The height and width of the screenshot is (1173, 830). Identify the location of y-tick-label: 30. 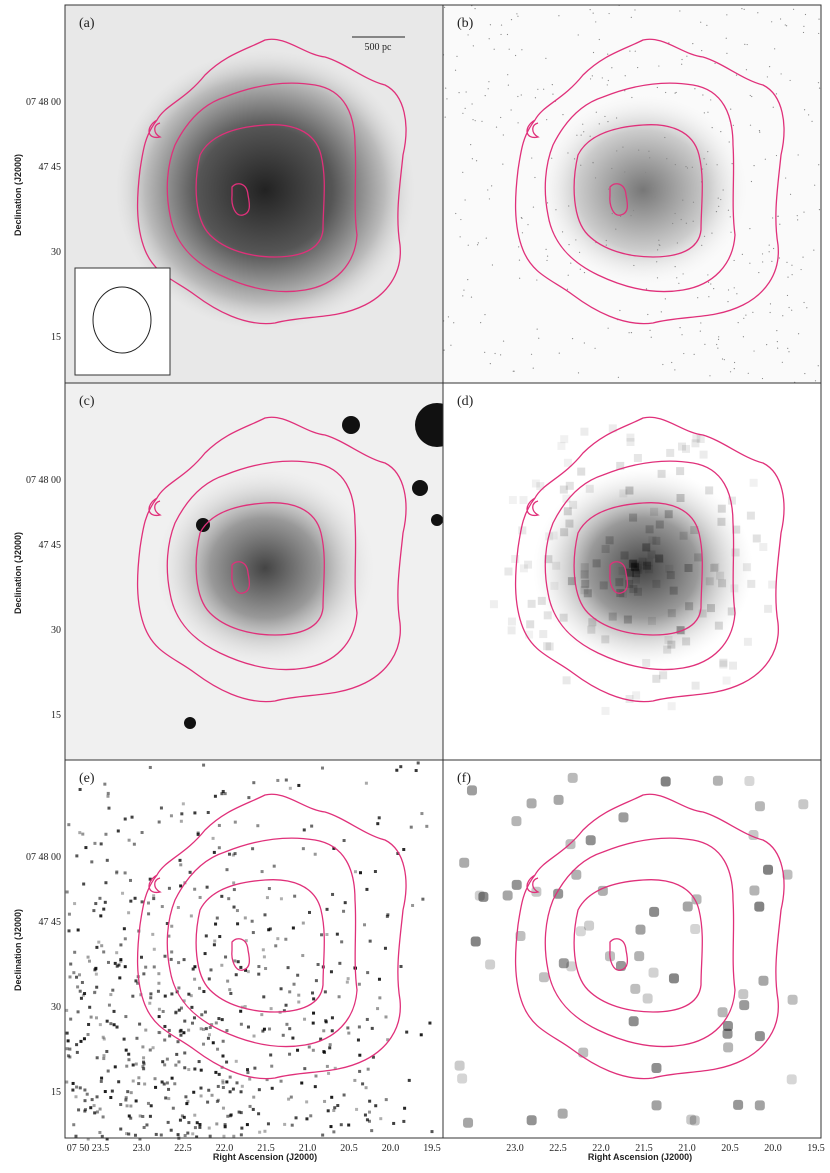
(56, 252).